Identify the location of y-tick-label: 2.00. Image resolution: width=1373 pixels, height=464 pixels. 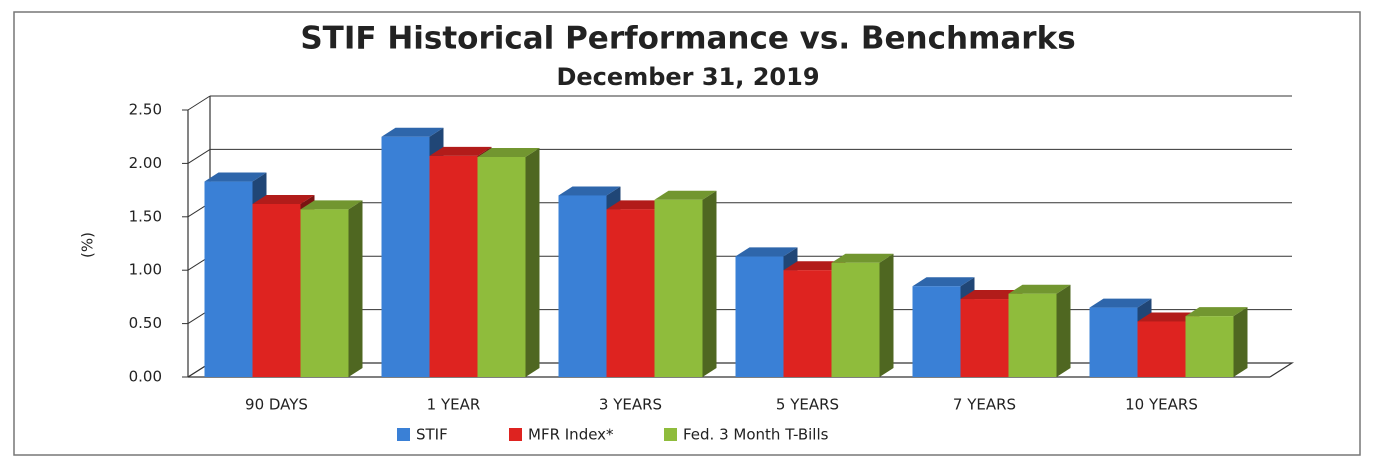
(145, 163).